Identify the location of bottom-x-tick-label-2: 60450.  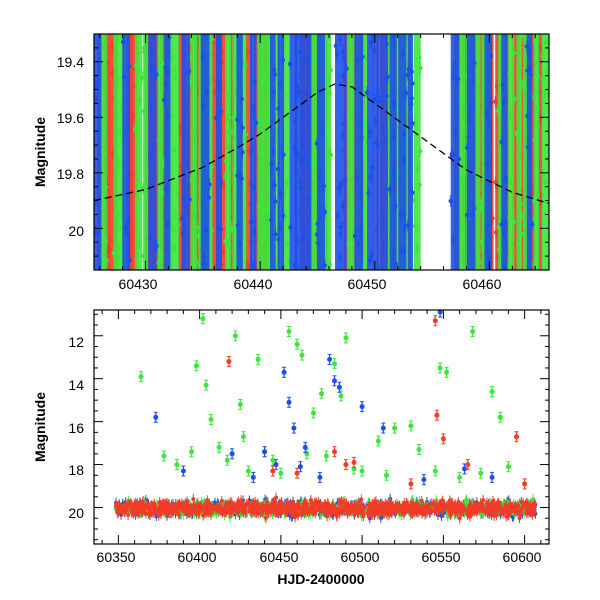
(279, 557).